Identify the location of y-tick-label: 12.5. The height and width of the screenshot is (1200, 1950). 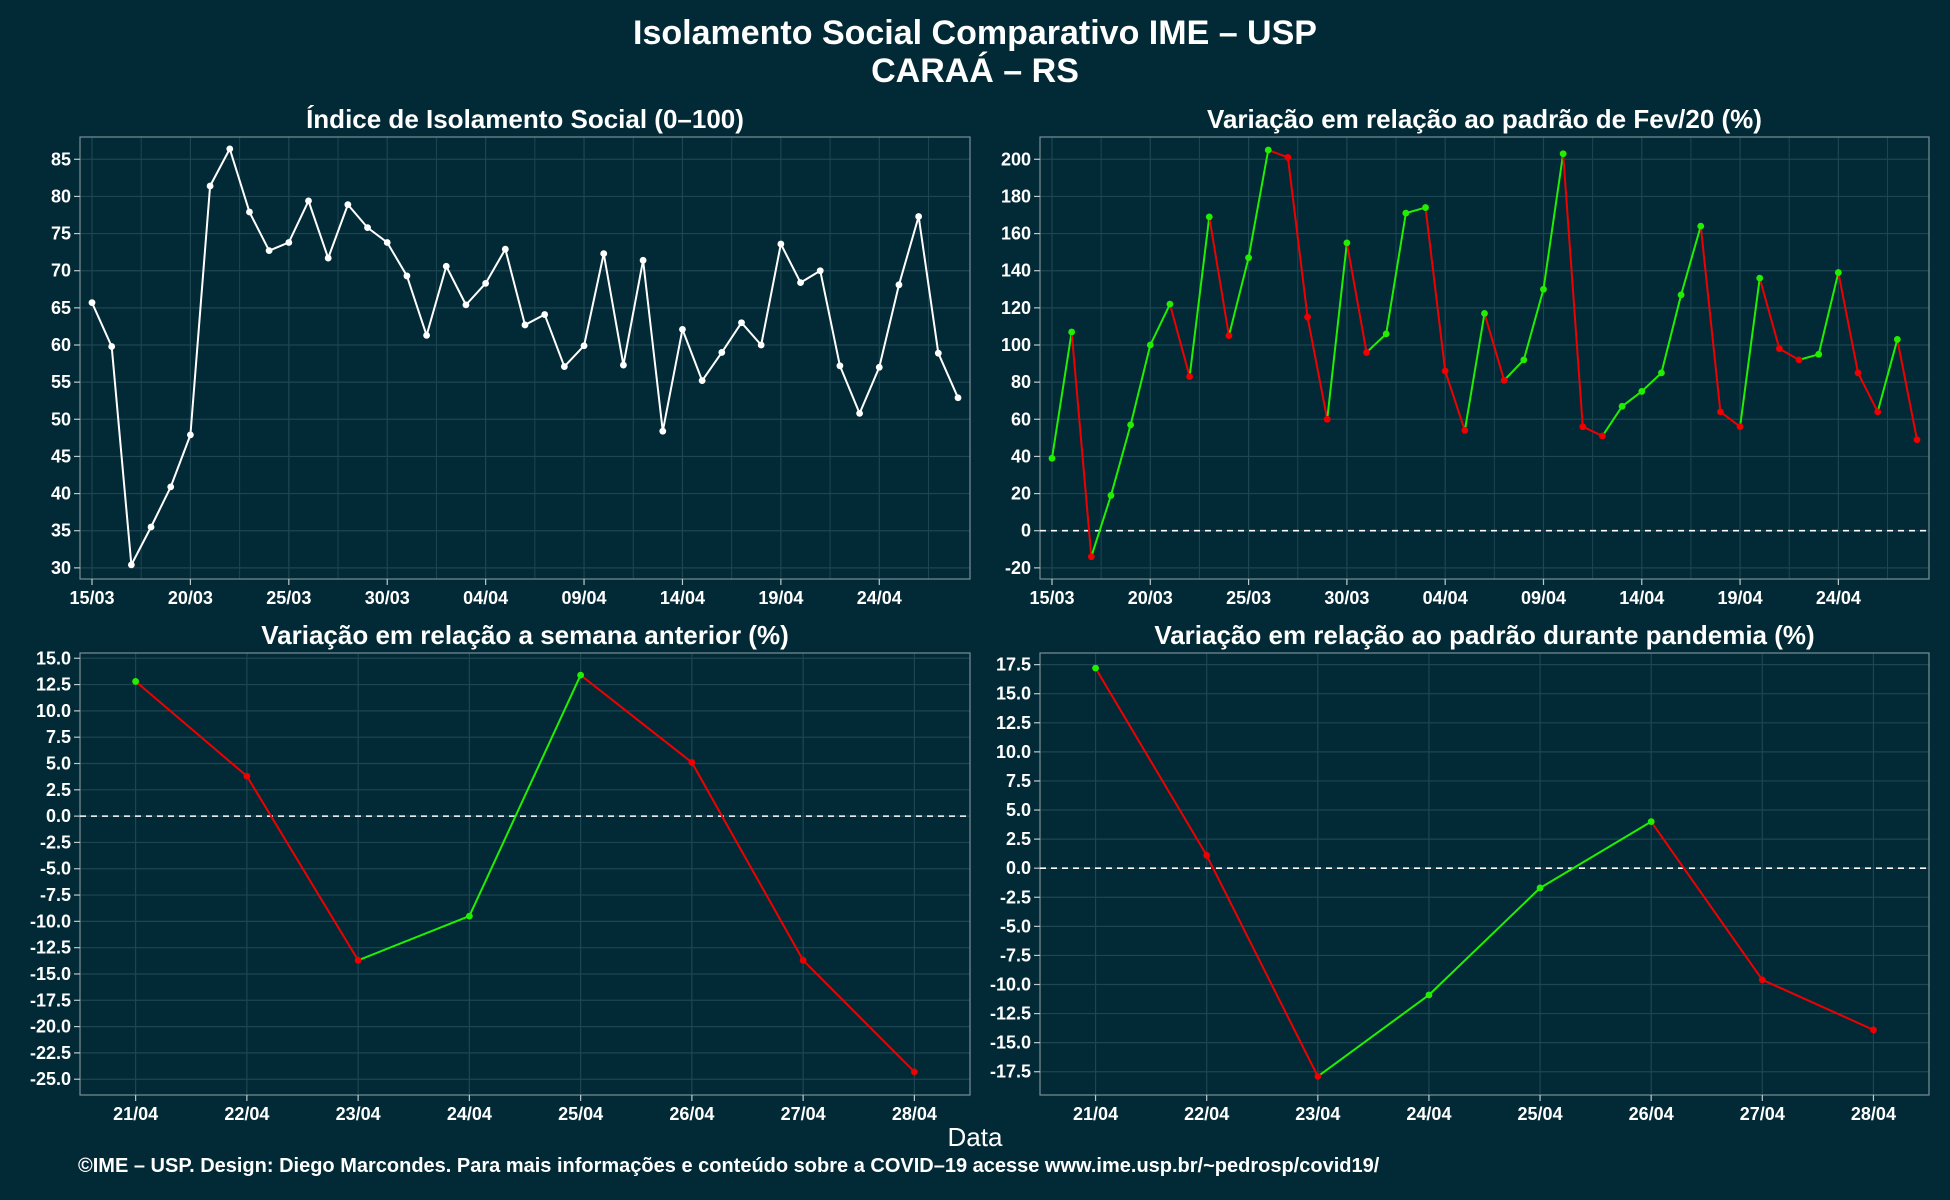
(1013, 723).